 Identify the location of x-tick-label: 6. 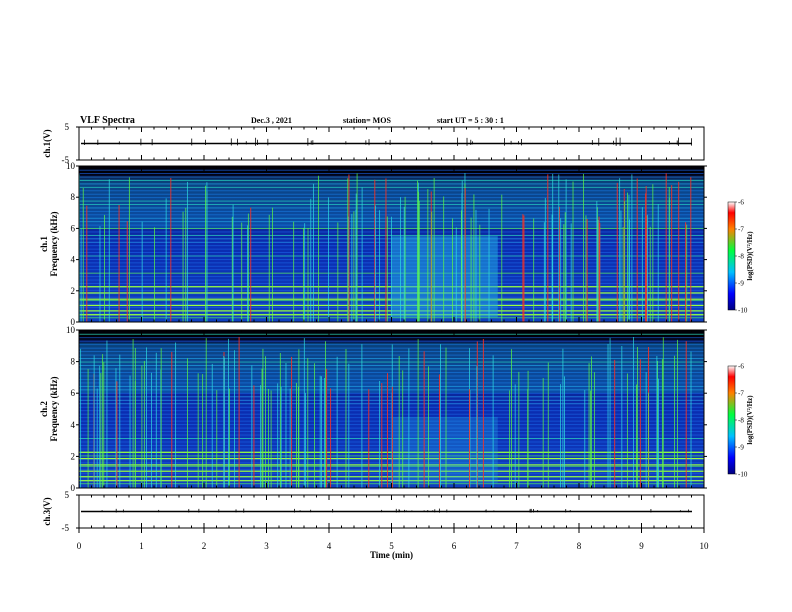
(454, 546).